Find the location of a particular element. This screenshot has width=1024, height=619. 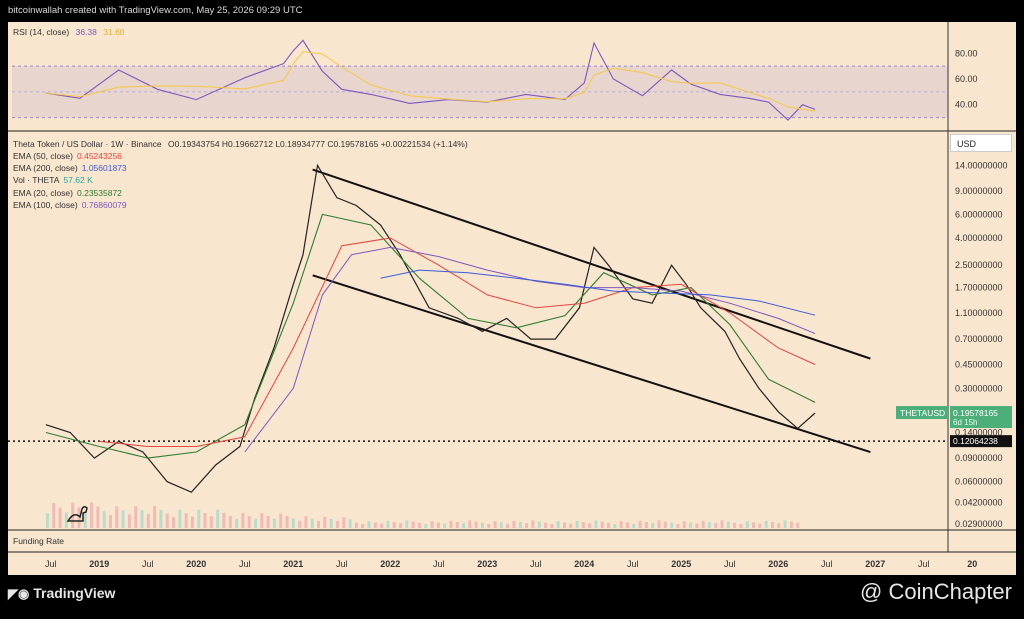

price-tick-label: 6.00000000 is located at coordinates (979, 214).